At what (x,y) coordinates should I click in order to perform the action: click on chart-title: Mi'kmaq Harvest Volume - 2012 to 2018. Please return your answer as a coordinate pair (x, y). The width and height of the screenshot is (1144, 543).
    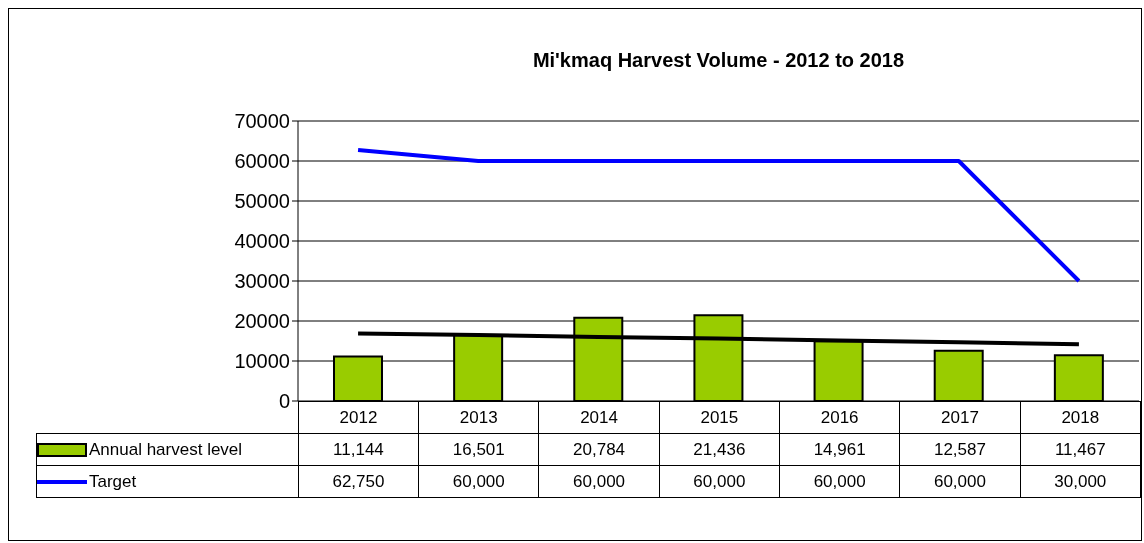
    Looking at the image, I should click on (718, 60).